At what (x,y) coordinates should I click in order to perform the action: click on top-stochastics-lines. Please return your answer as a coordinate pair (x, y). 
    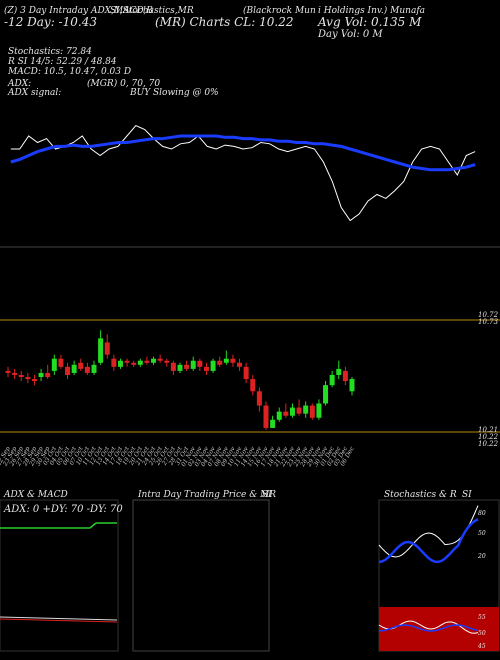
    Looking at the image, I should click on (243, 173).